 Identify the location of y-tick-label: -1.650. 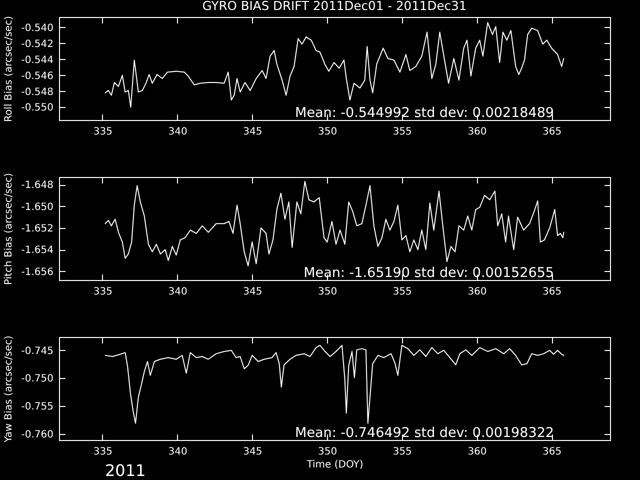
(37, 207).